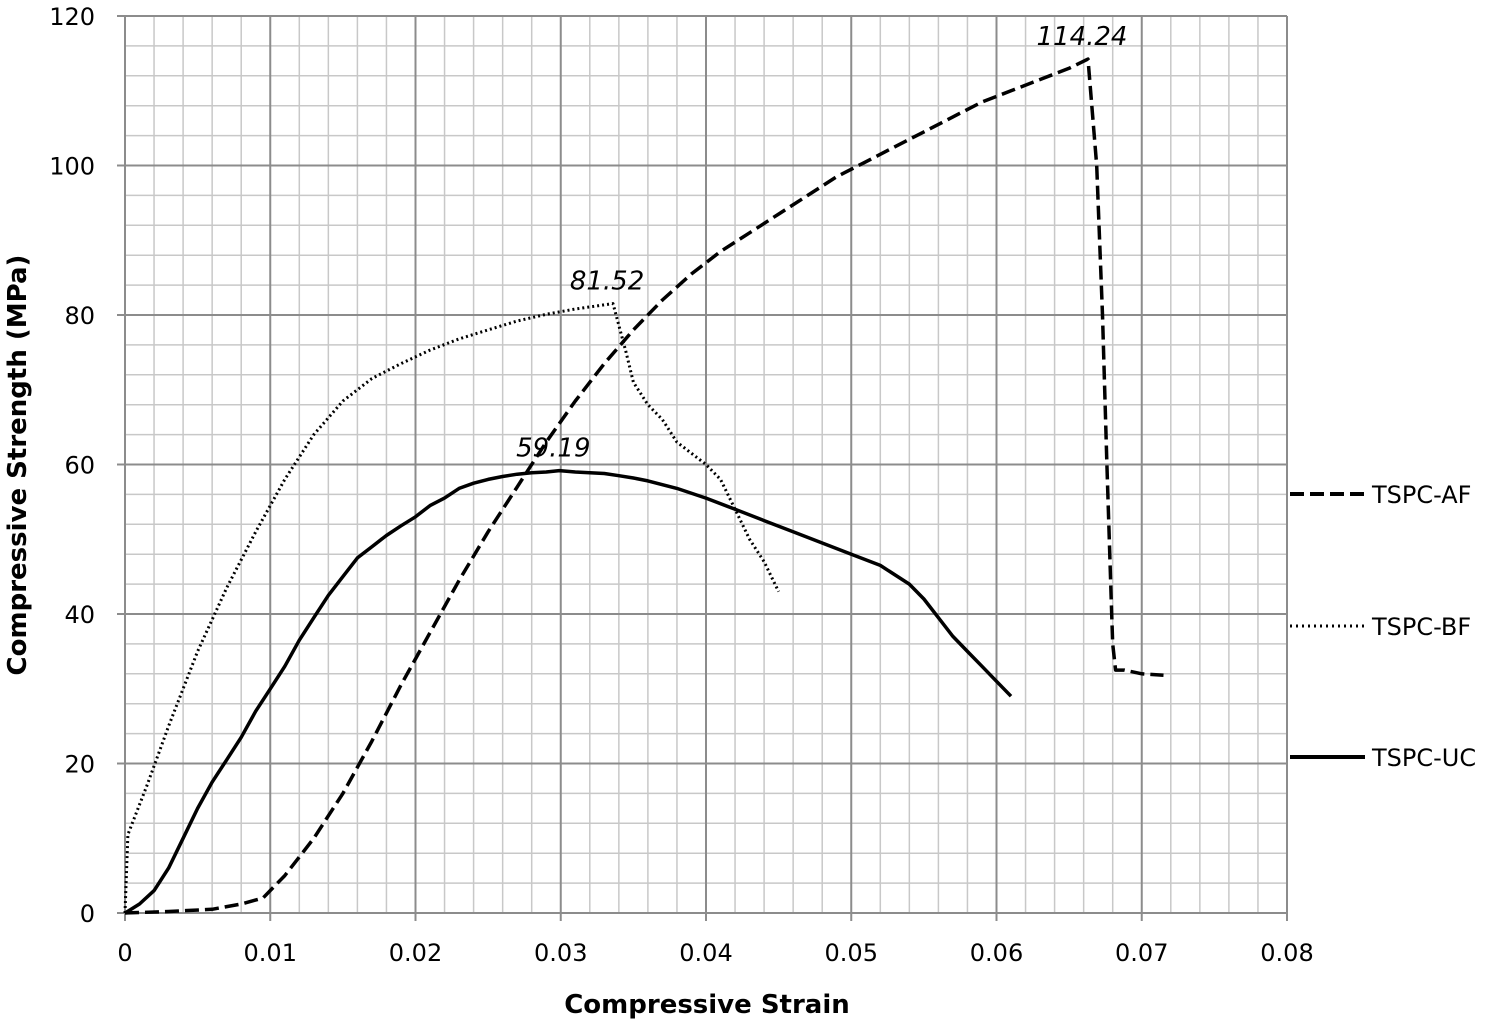 The width and height of the screenshot is (1508, 1024). What do you see at coordinates (72, 17) in the screenshot?
I see `y-tick-label: 120` at bounding box center [72, 17].